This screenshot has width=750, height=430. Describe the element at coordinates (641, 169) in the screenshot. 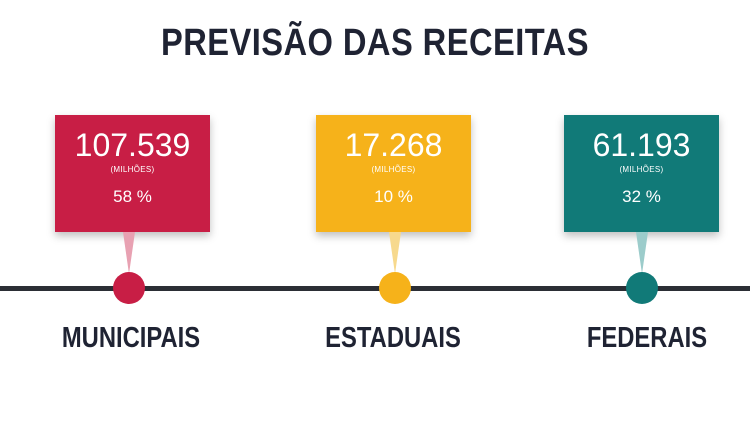

I see `unit-federais: (MILHÕES)` at that location.